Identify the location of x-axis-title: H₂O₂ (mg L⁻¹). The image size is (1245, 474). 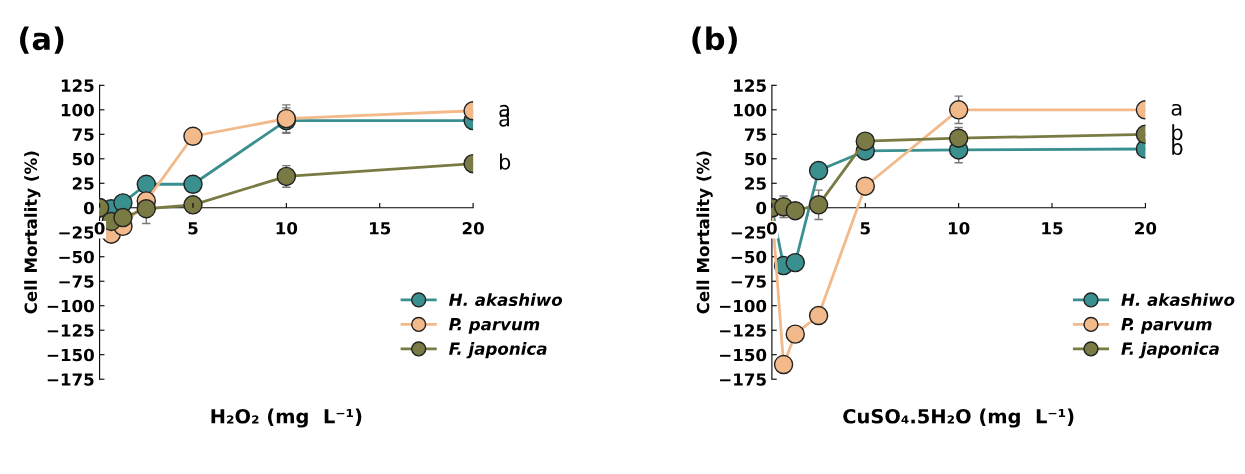
(286, 418).